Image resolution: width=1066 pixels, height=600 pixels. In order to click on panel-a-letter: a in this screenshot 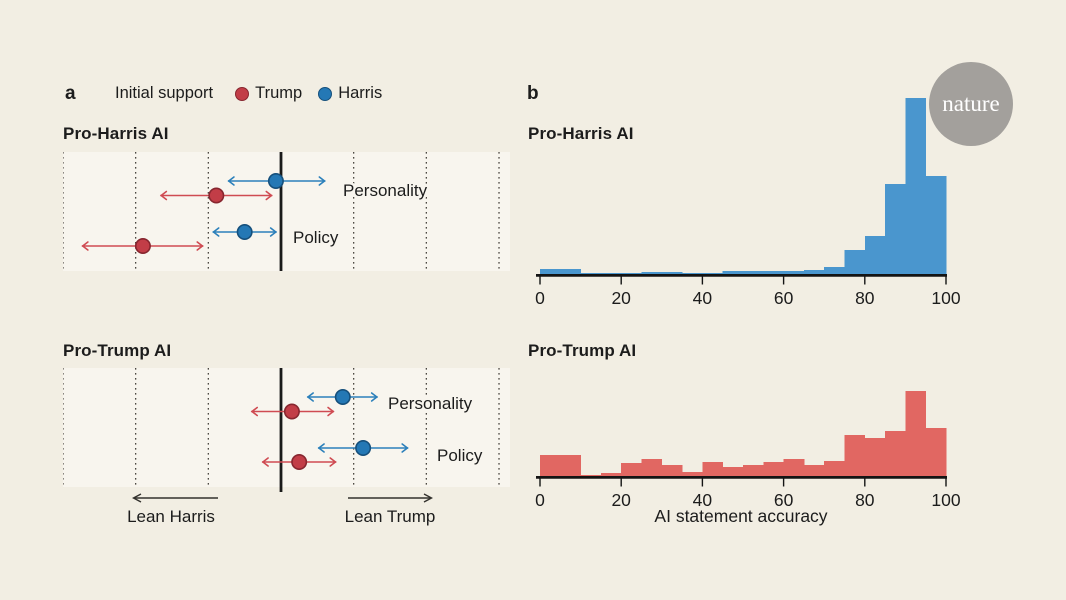, I will do `click(70, 93)`.